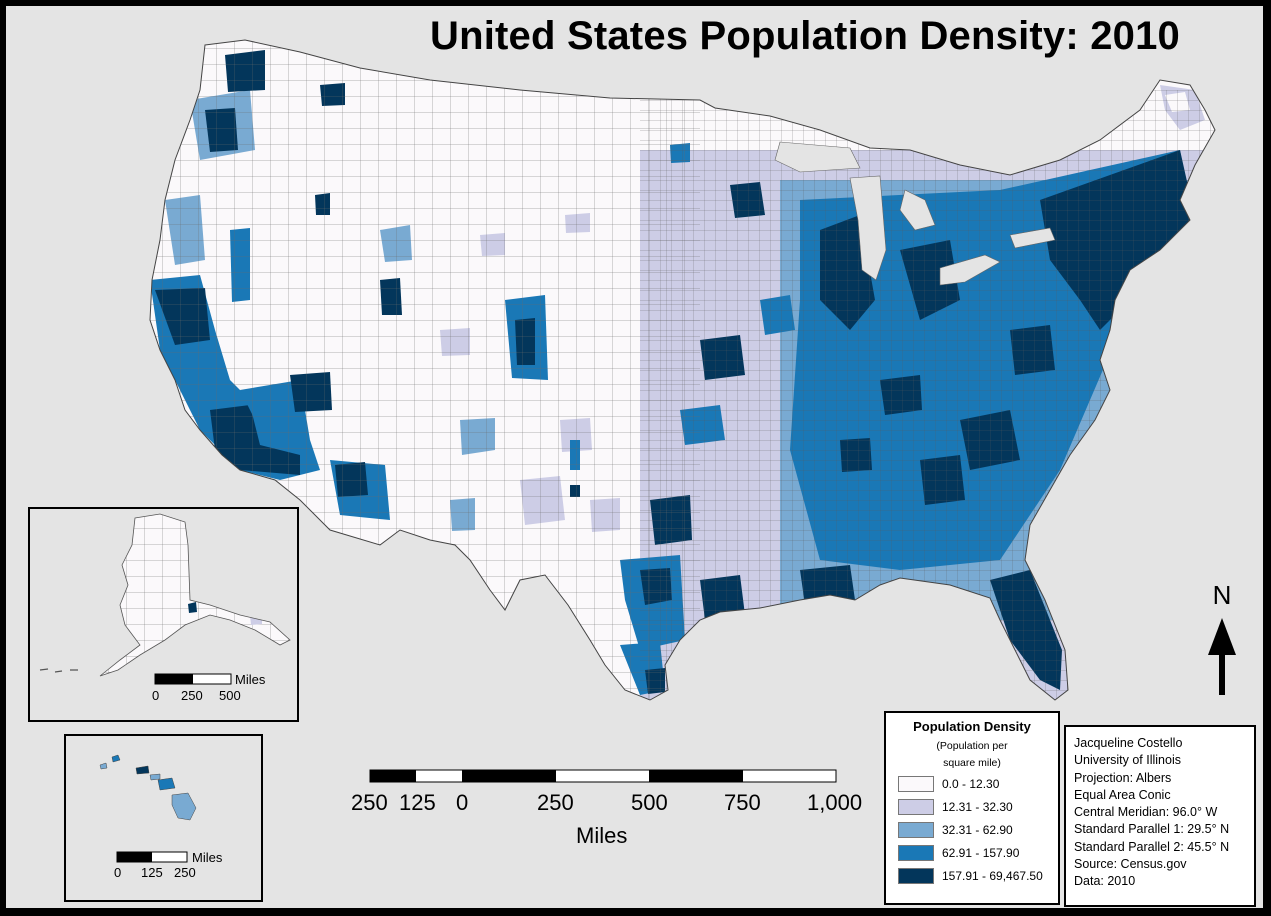 This screenshot has height=916, width=1271. I want to click on credit-line: Central Meridian: 96.0° W, so click(1146, 812).